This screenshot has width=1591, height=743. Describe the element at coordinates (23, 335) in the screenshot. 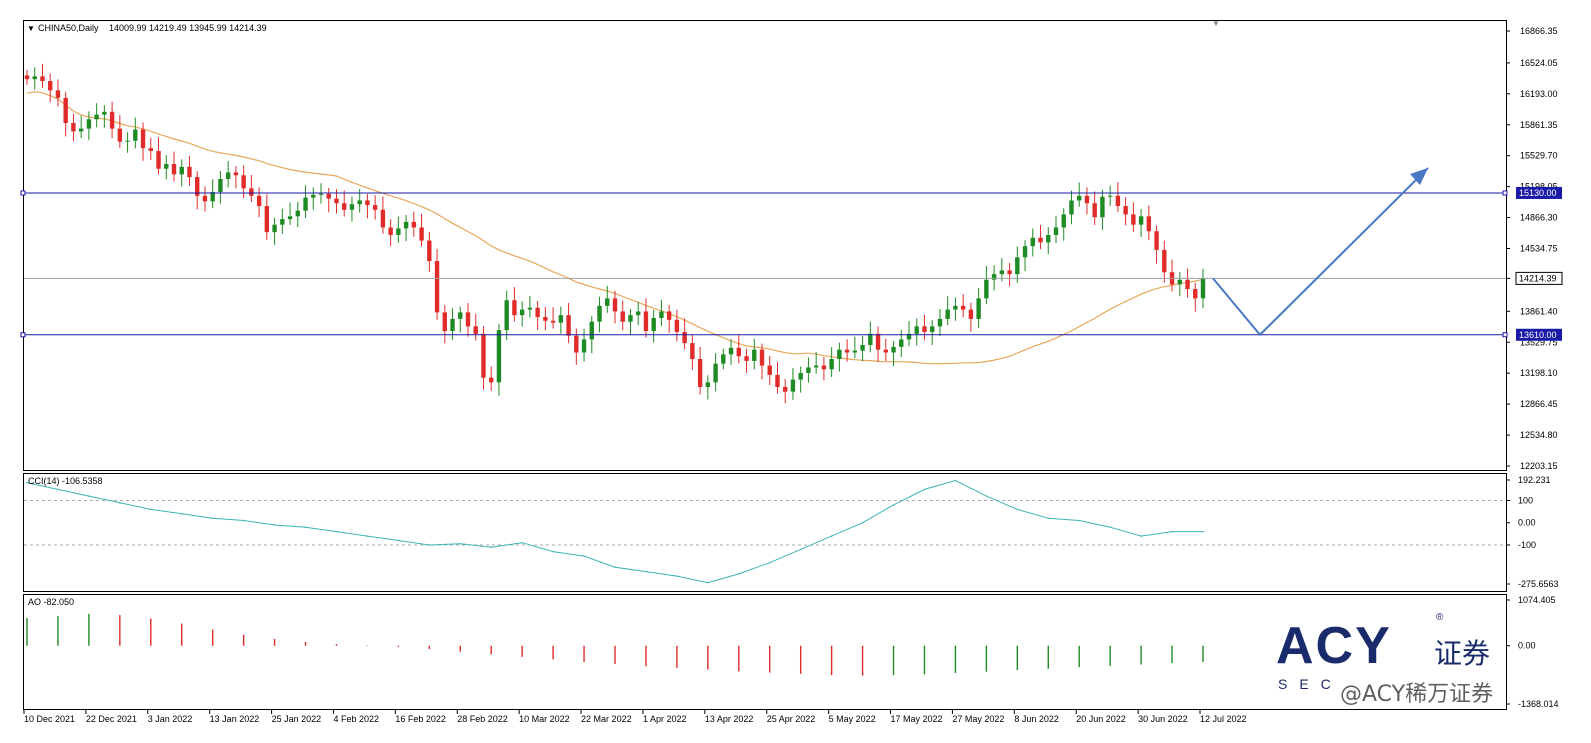

I see `support-handle` at that location.